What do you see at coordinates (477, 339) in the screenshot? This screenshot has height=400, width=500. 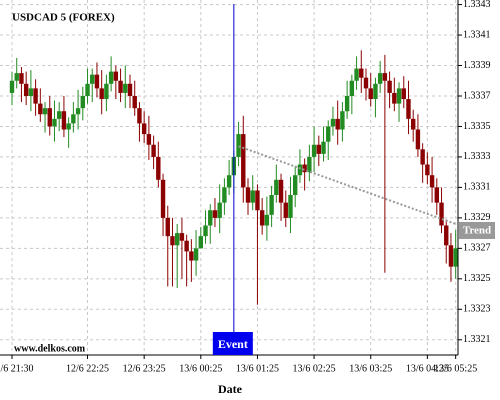 I see `y-tick-label: 1.3321` at bounding box center [477, 339].